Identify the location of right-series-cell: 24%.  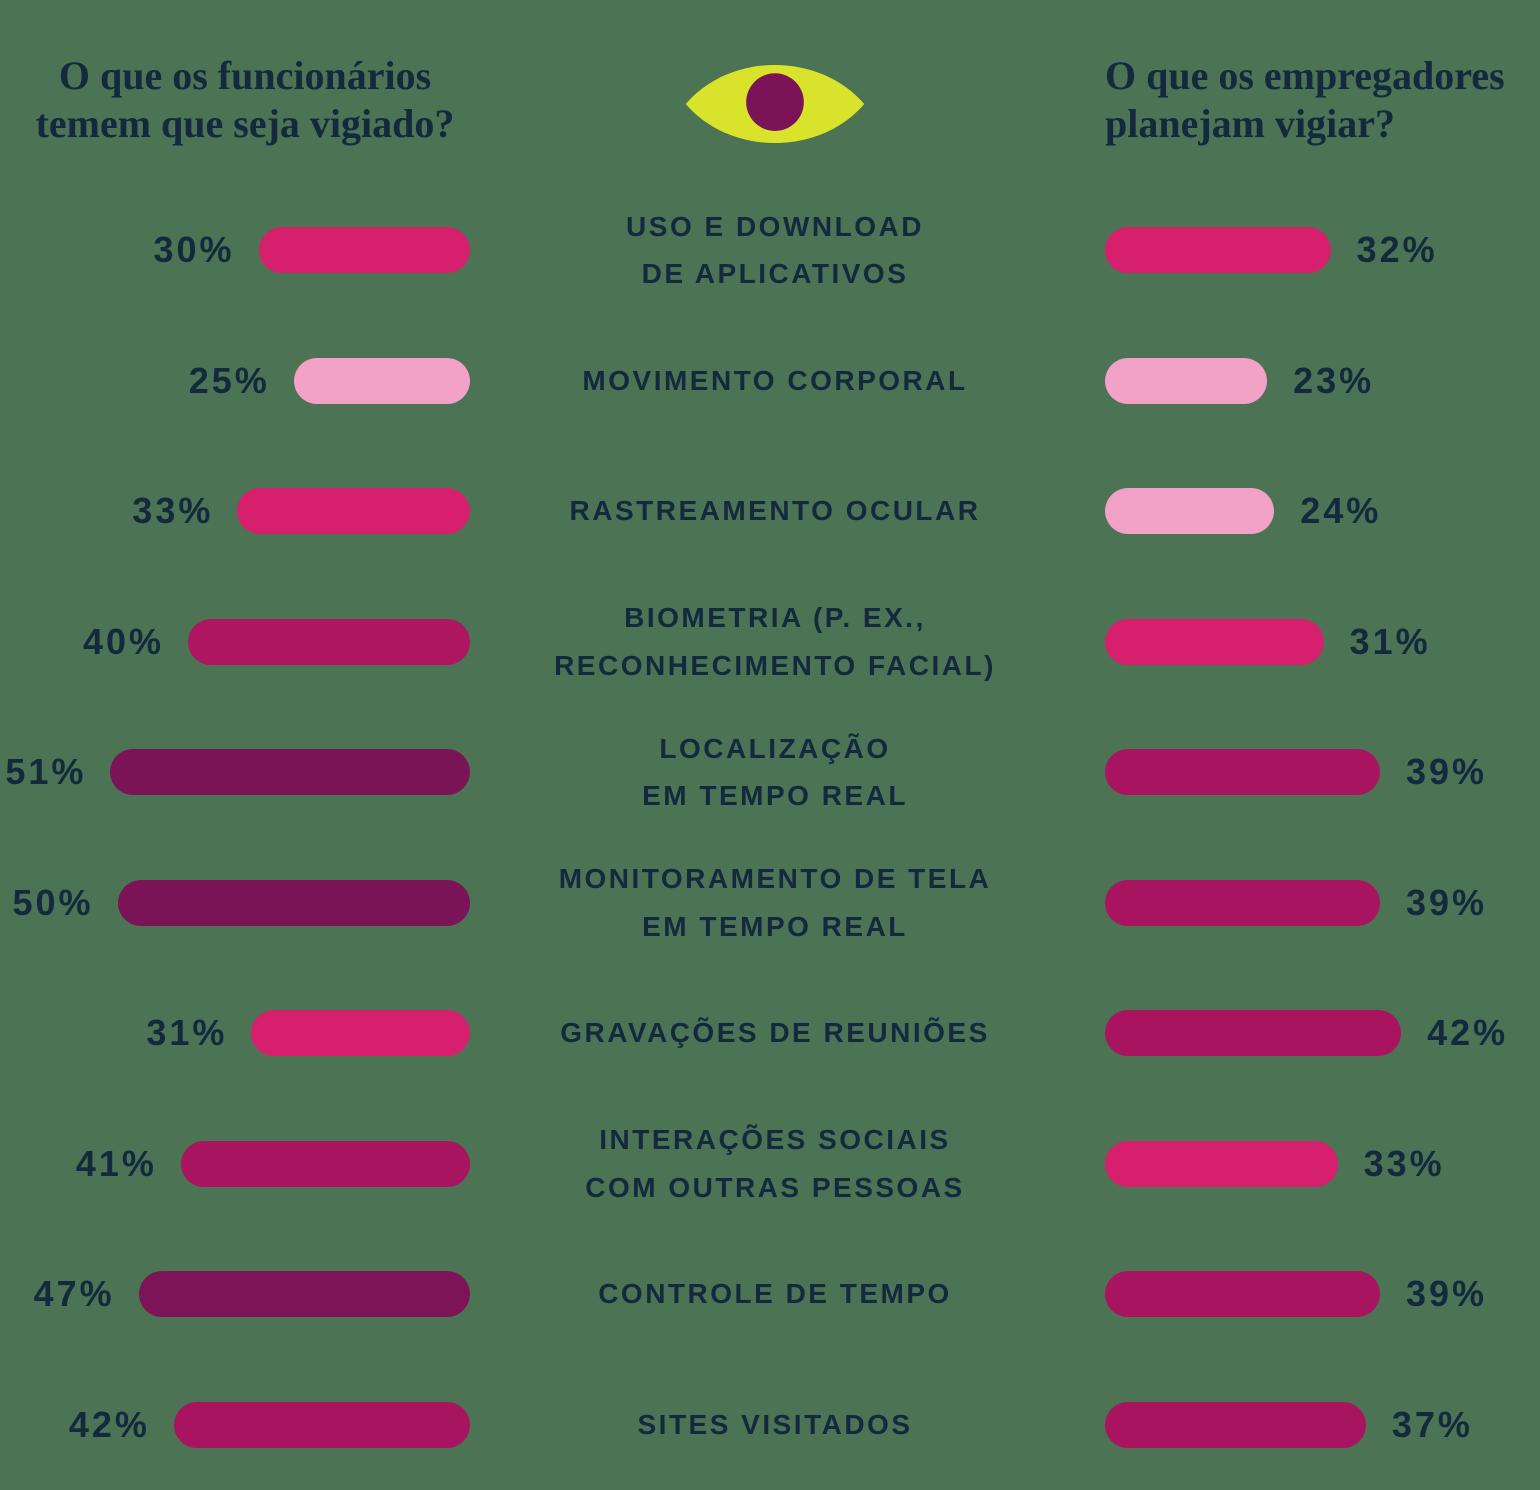
(1300, 511).